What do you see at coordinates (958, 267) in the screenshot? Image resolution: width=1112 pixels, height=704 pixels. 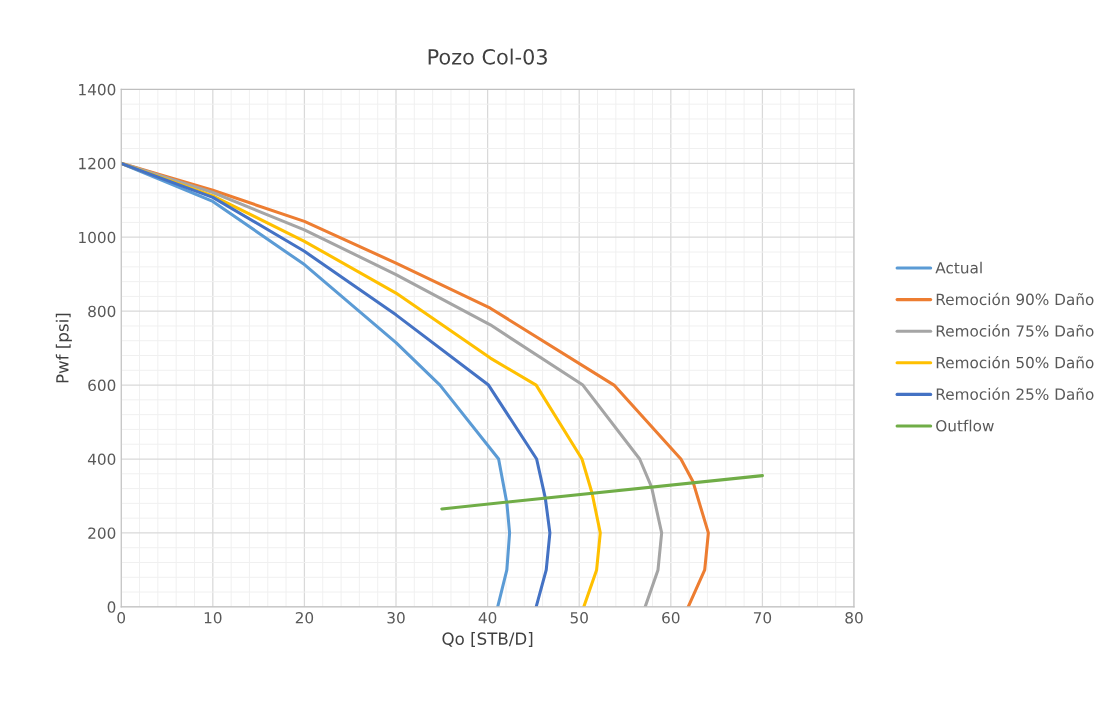 I see `legend-label: Actual` at bounding box center [958, 267].